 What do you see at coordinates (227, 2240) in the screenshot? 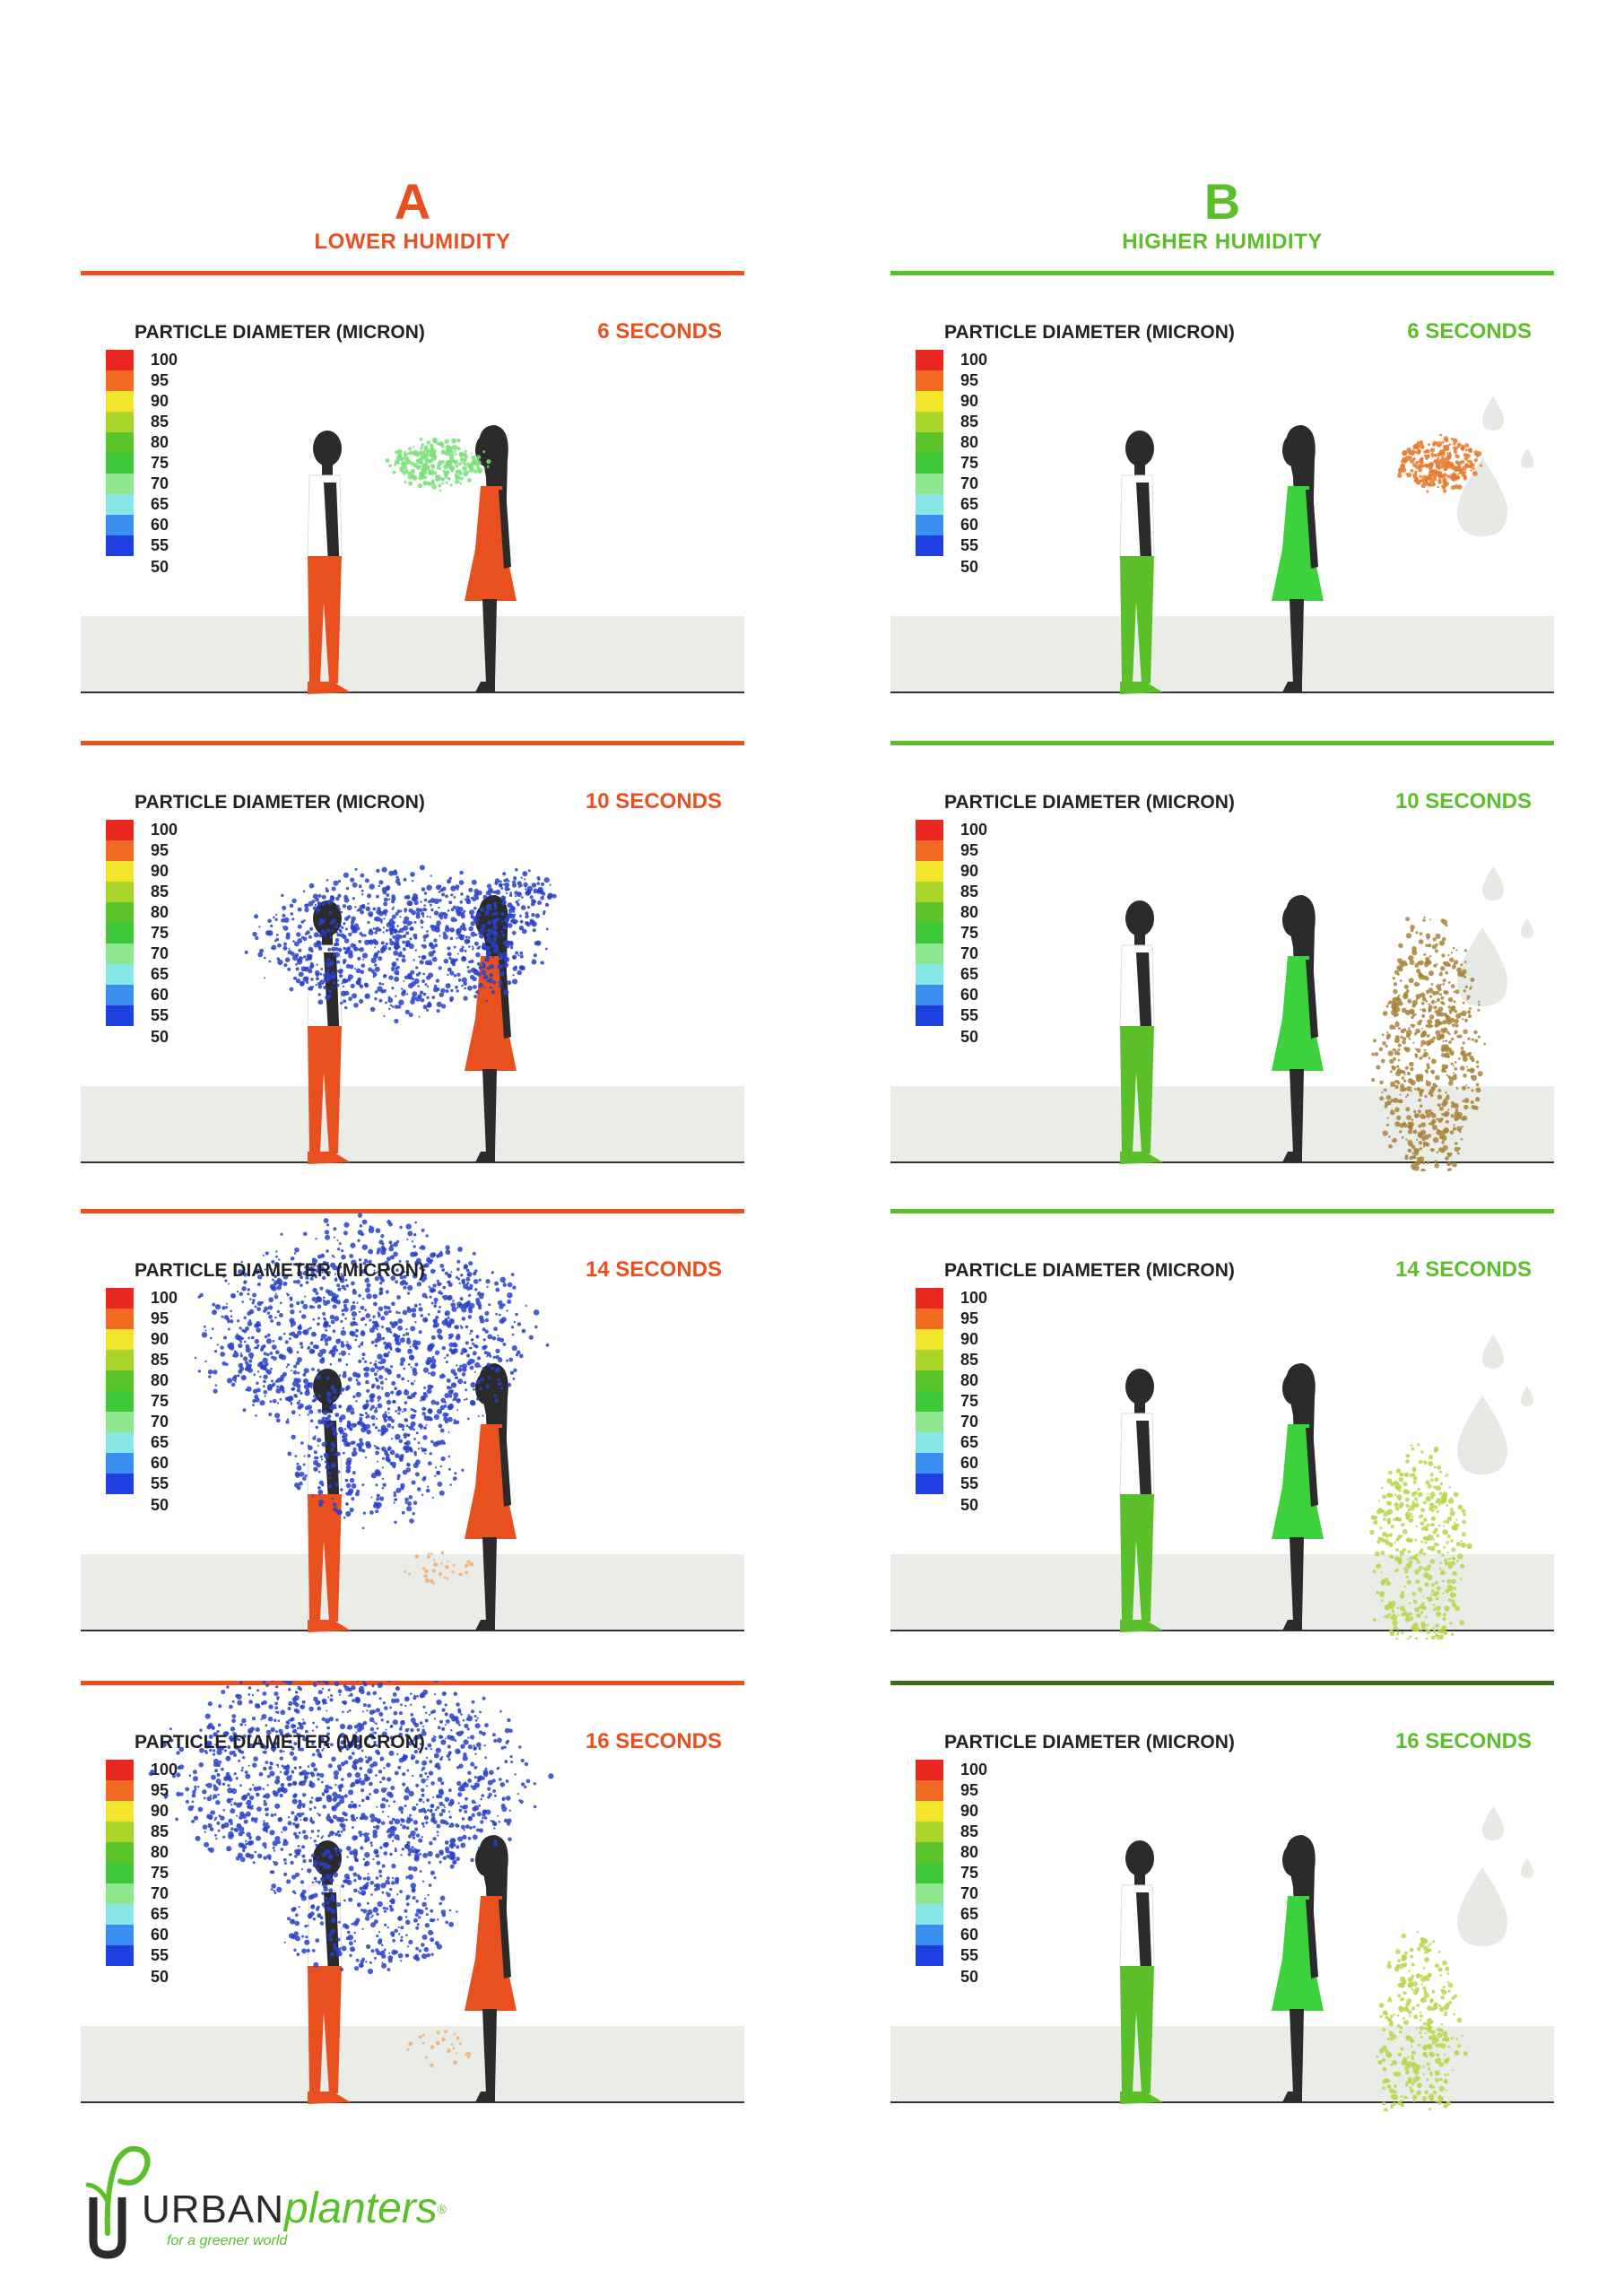
I see `logo-tagline: for a greener world` at bounding box center [227, 2240].